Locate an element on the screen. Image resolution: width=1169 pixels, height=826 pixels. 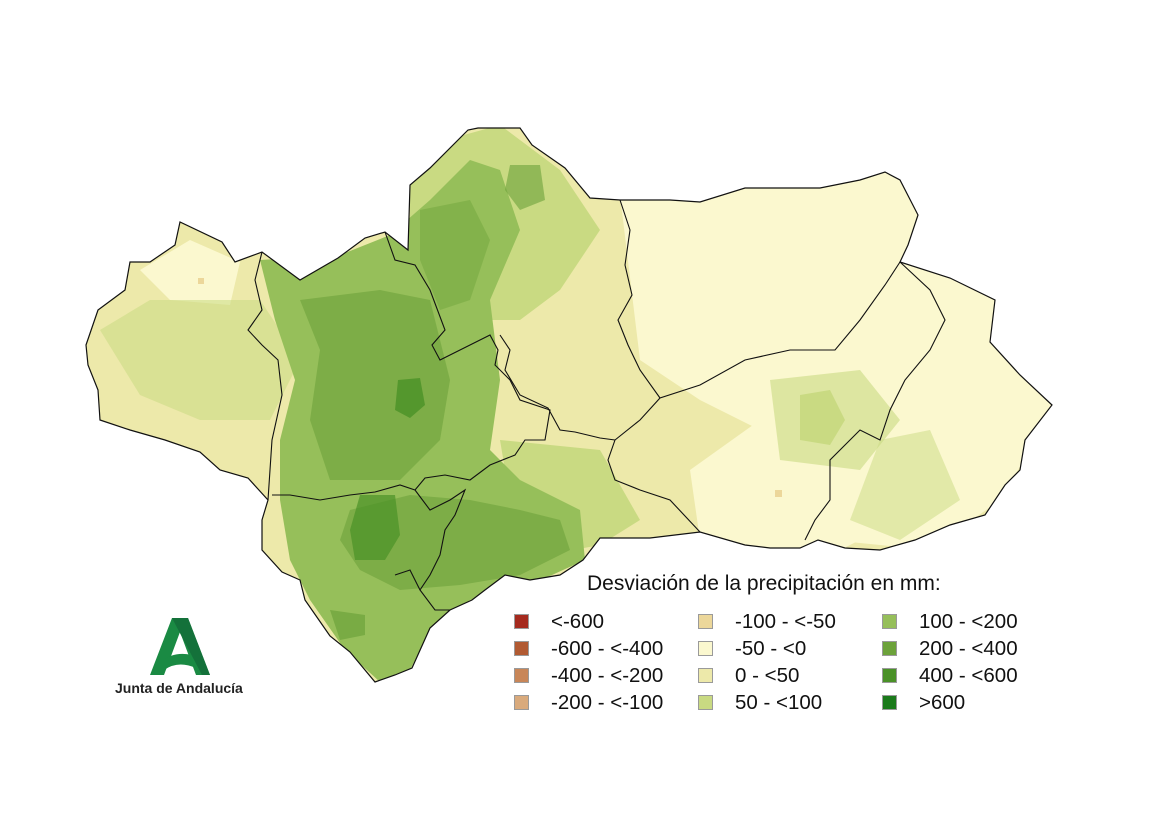
logo-text: Junta de Andalucía is located at coordinates (179, 688).